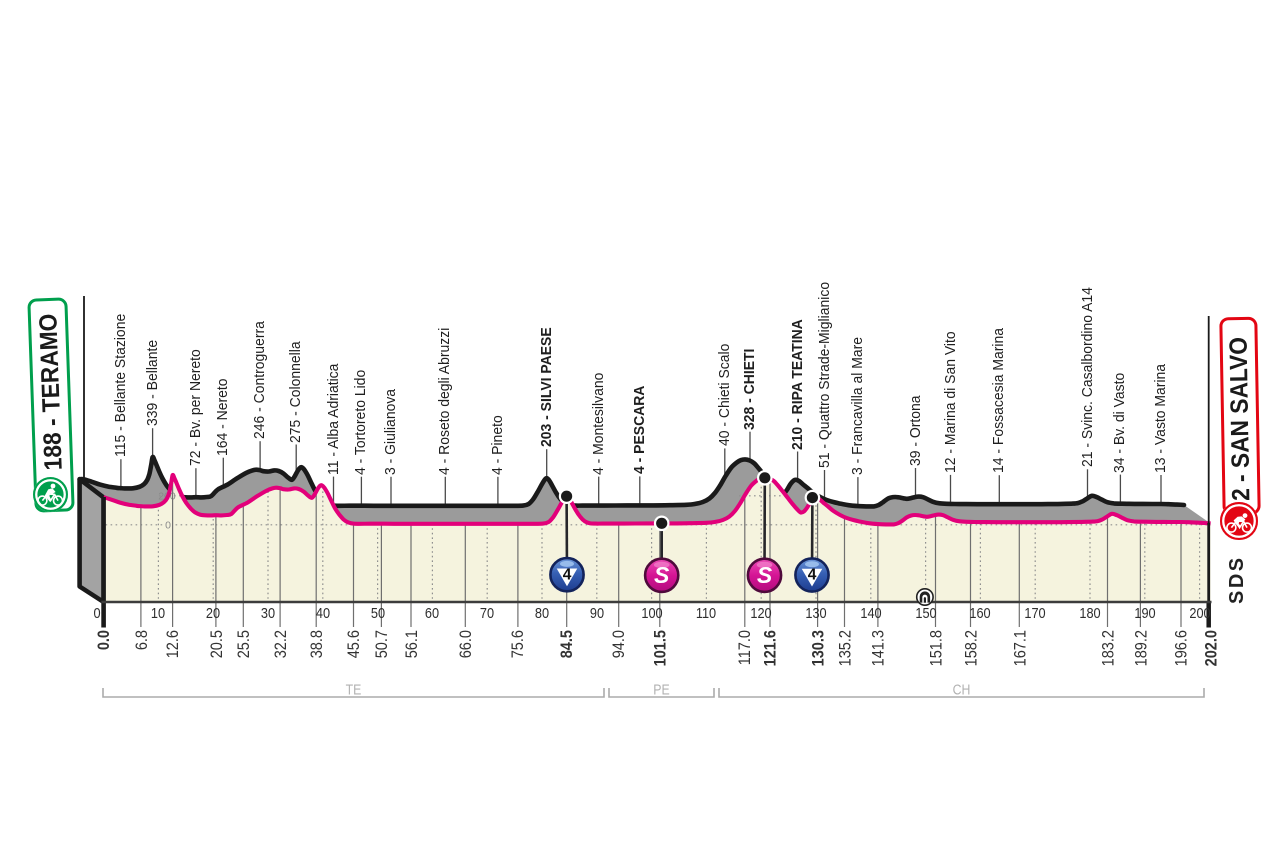 The width and height of the screenshot is (1280, 852). I want to click on svg-text: PE, so click(661, 690).